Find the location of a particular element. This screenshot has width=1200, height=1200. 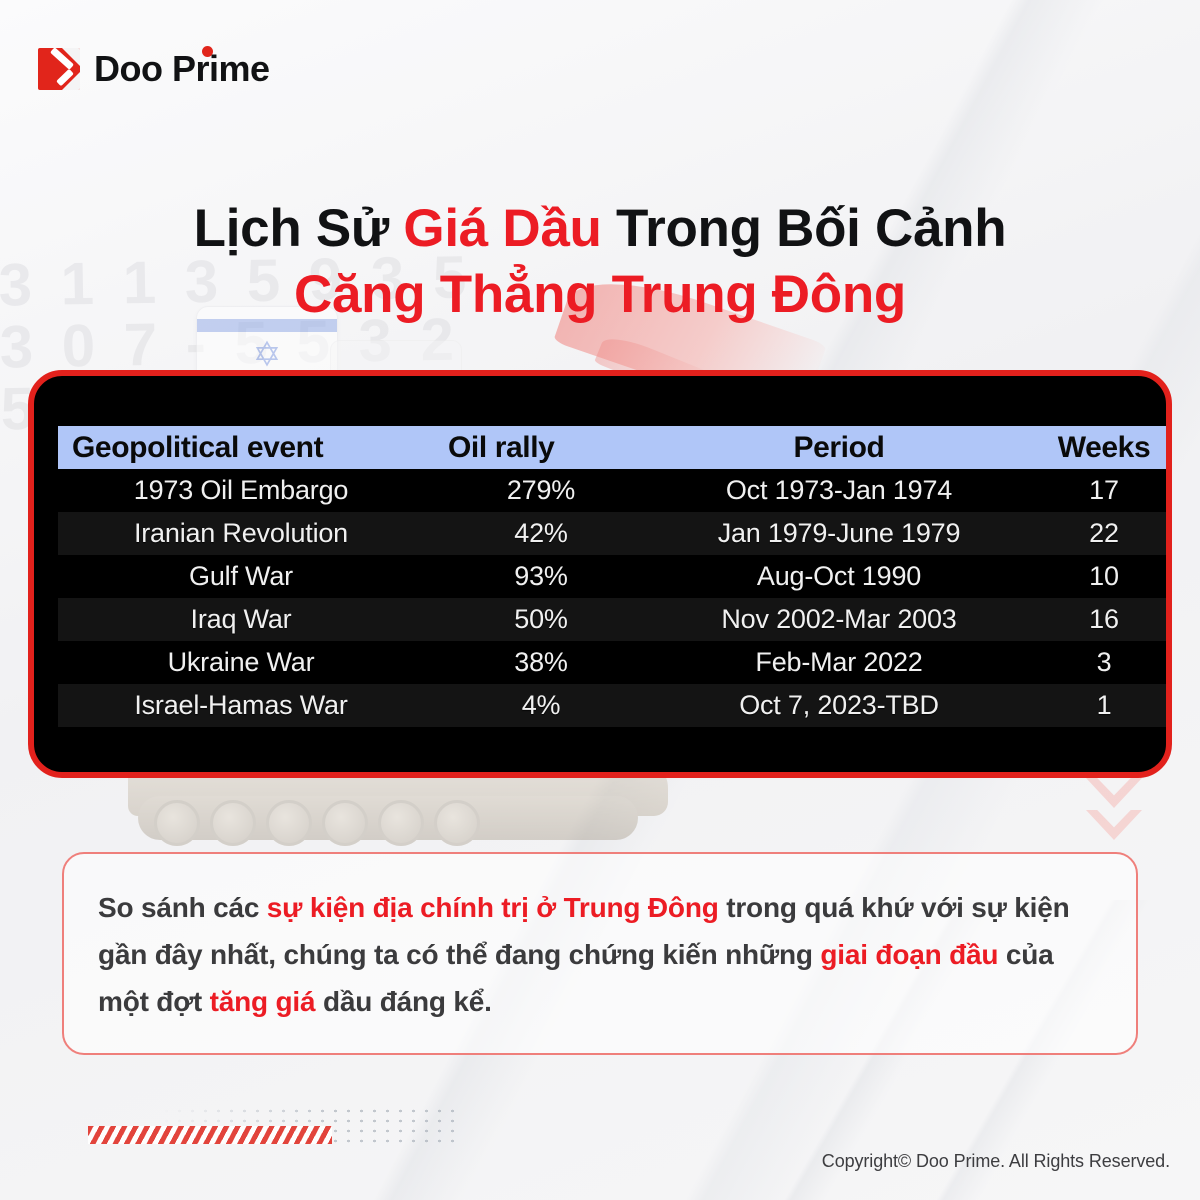

cell-rally: 50% is located at coordinates (541, 619).